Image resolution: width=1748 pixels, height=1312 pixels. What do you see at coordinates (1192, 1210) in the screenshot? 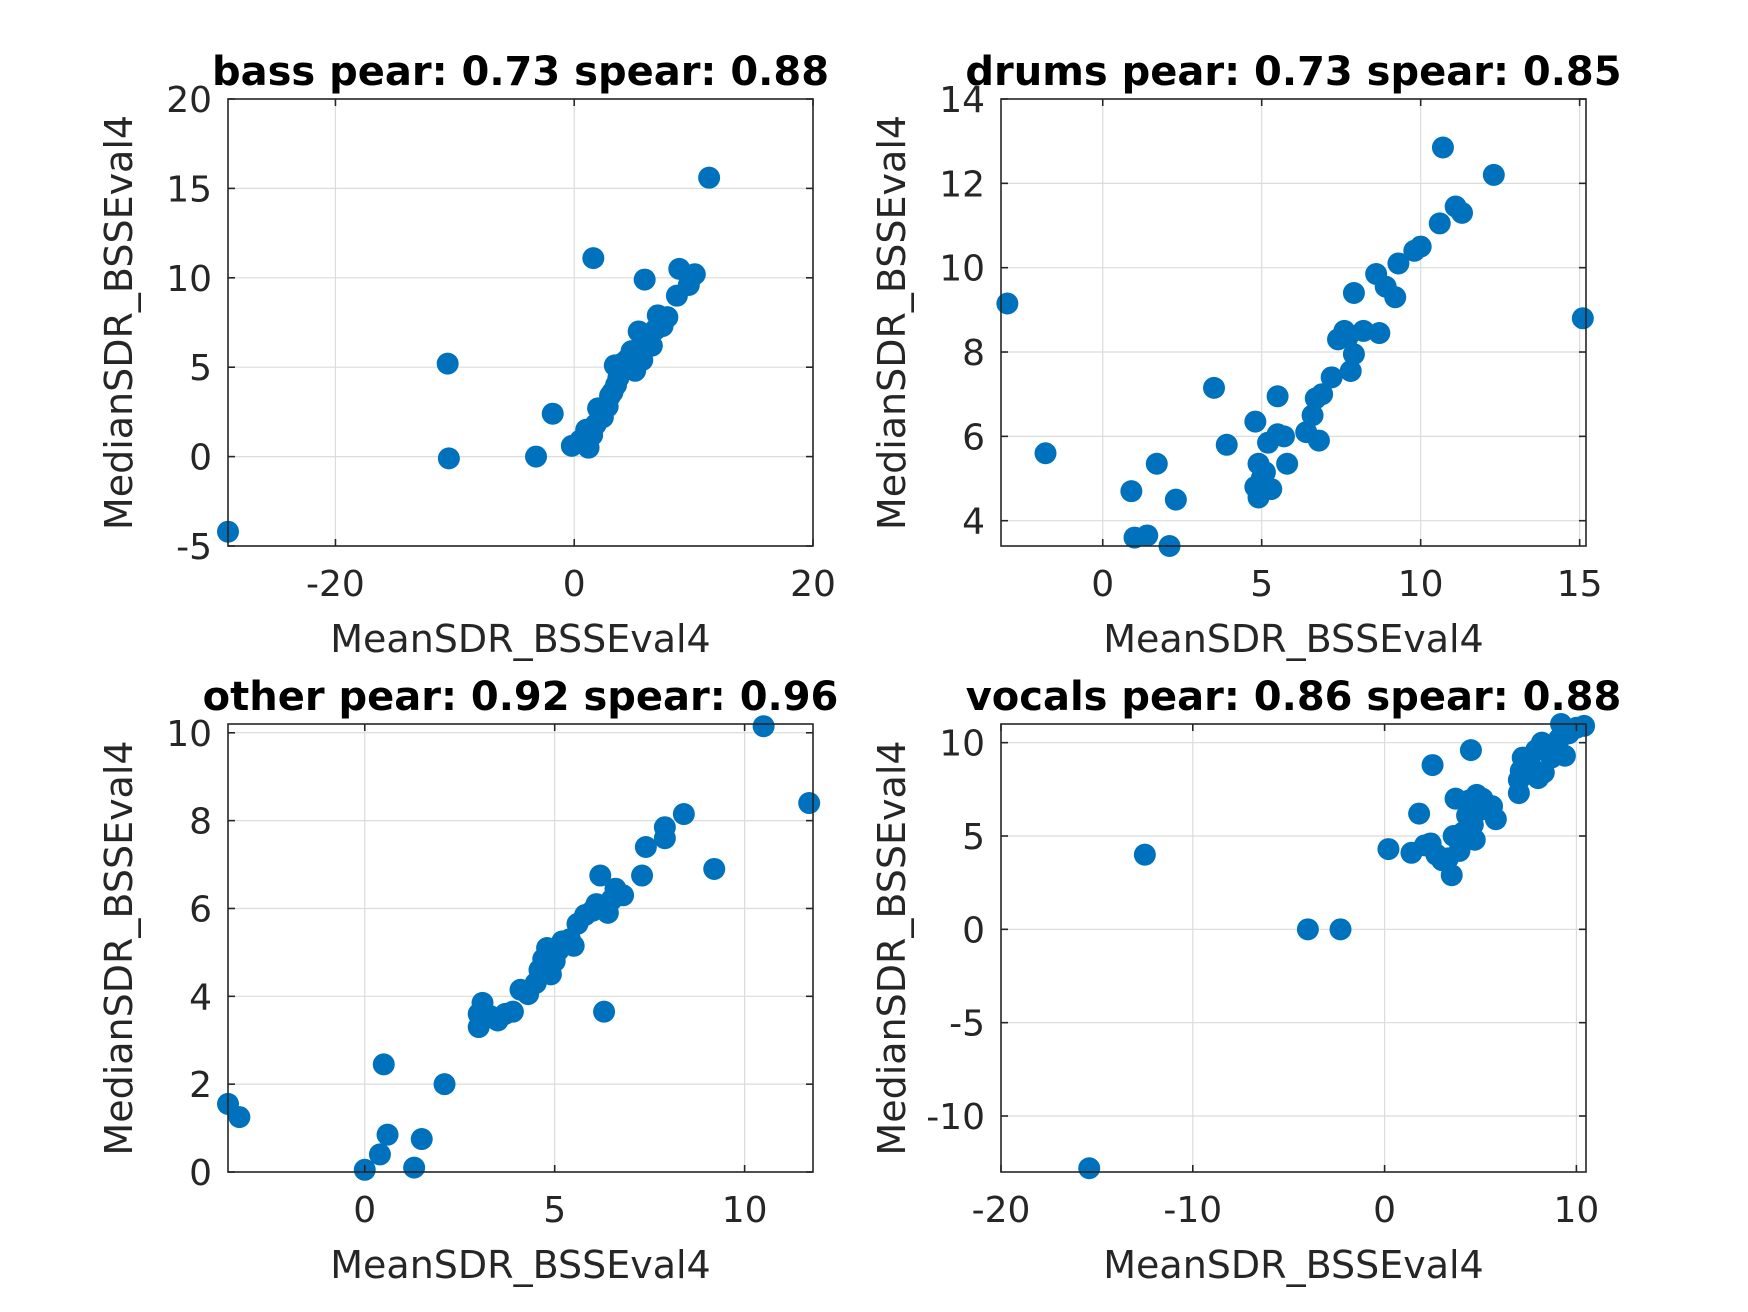
I see `x-tick-label: -10` at bounding box center [1192, 1210].